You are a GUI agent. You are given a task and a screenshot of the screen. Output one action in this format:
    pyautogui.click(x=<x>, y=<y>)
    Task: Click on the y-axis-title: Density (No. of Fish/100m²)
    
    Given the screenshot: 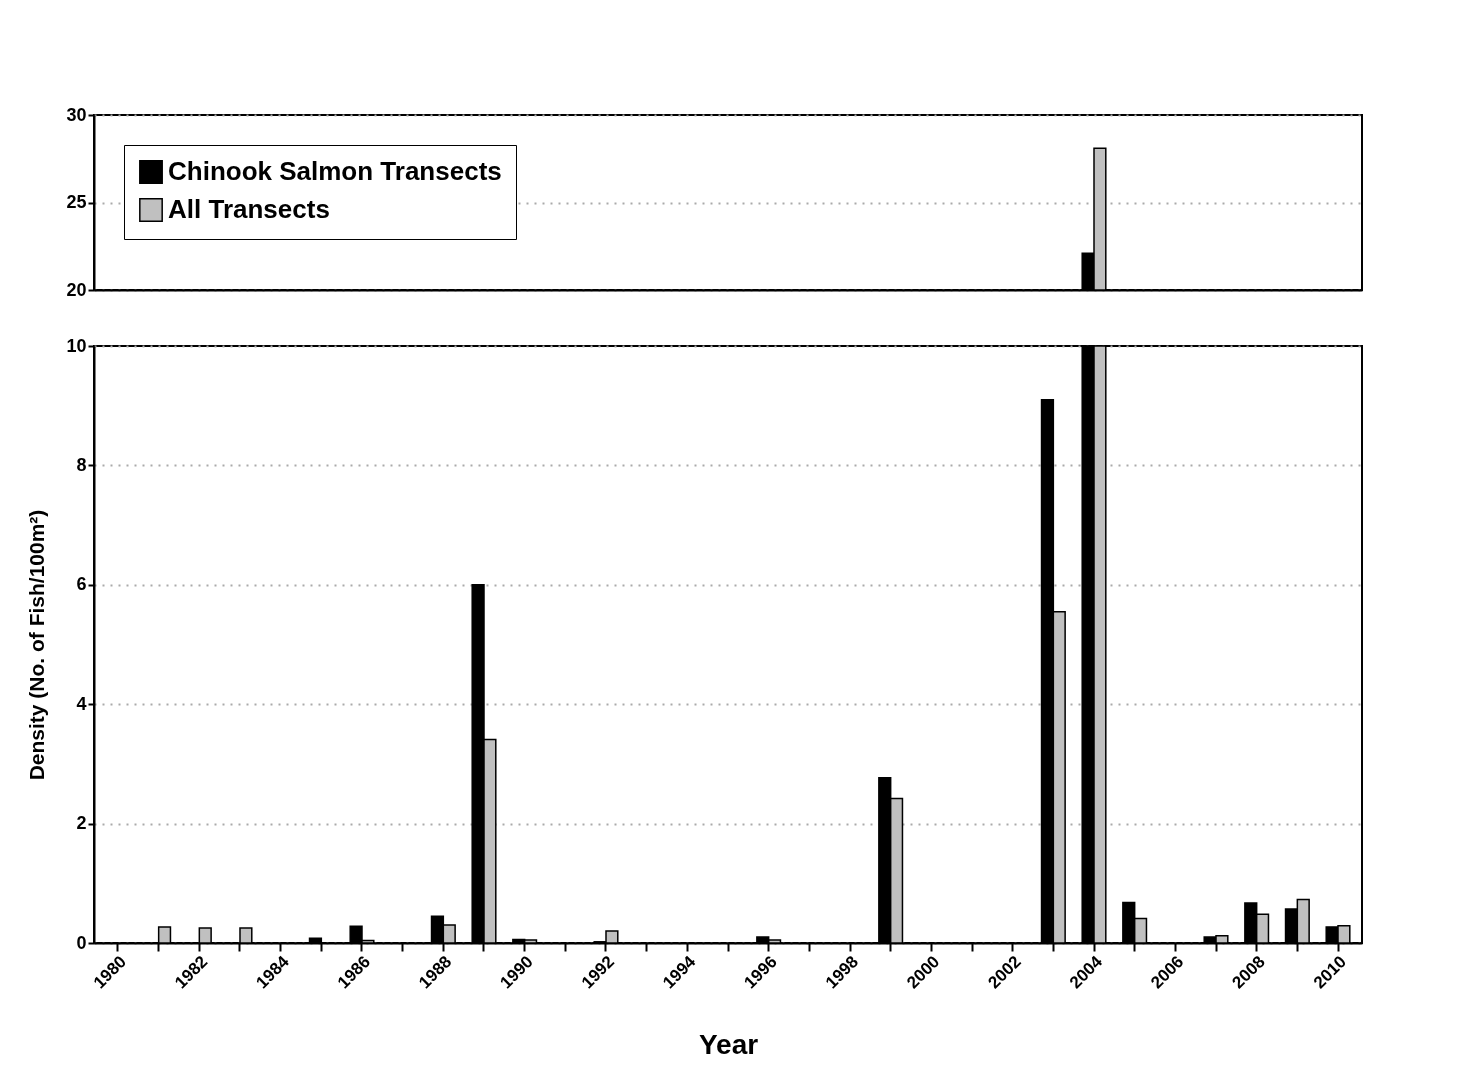 What is the action you would take?
    pyautogui.click(x=37, y=645)
    